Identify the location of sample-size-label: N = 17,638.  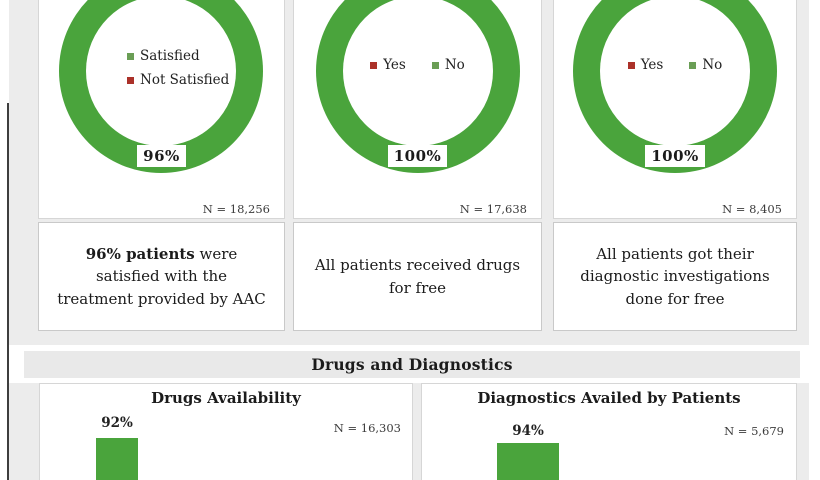
(493, 209).